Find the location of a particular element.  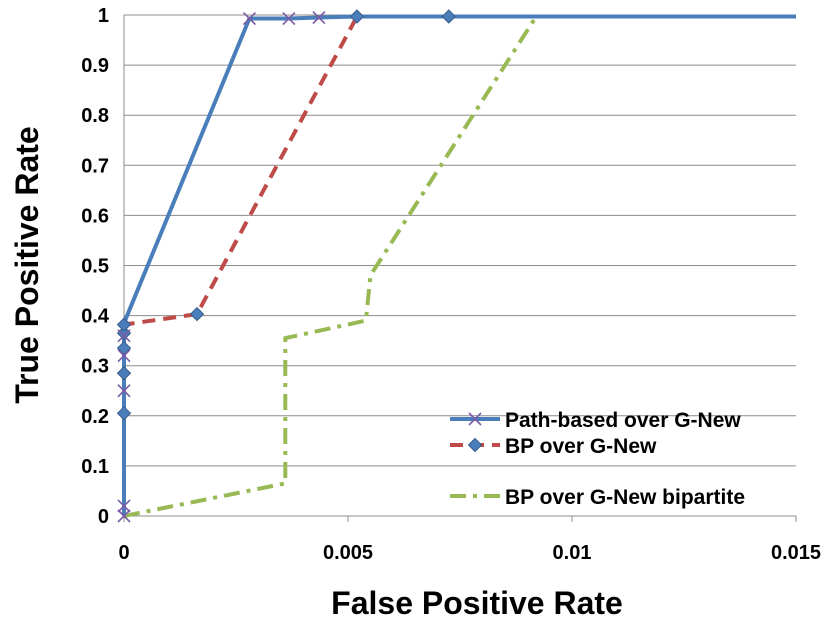

y-tick-label: 0.5 is located at coordinates (95, 267).